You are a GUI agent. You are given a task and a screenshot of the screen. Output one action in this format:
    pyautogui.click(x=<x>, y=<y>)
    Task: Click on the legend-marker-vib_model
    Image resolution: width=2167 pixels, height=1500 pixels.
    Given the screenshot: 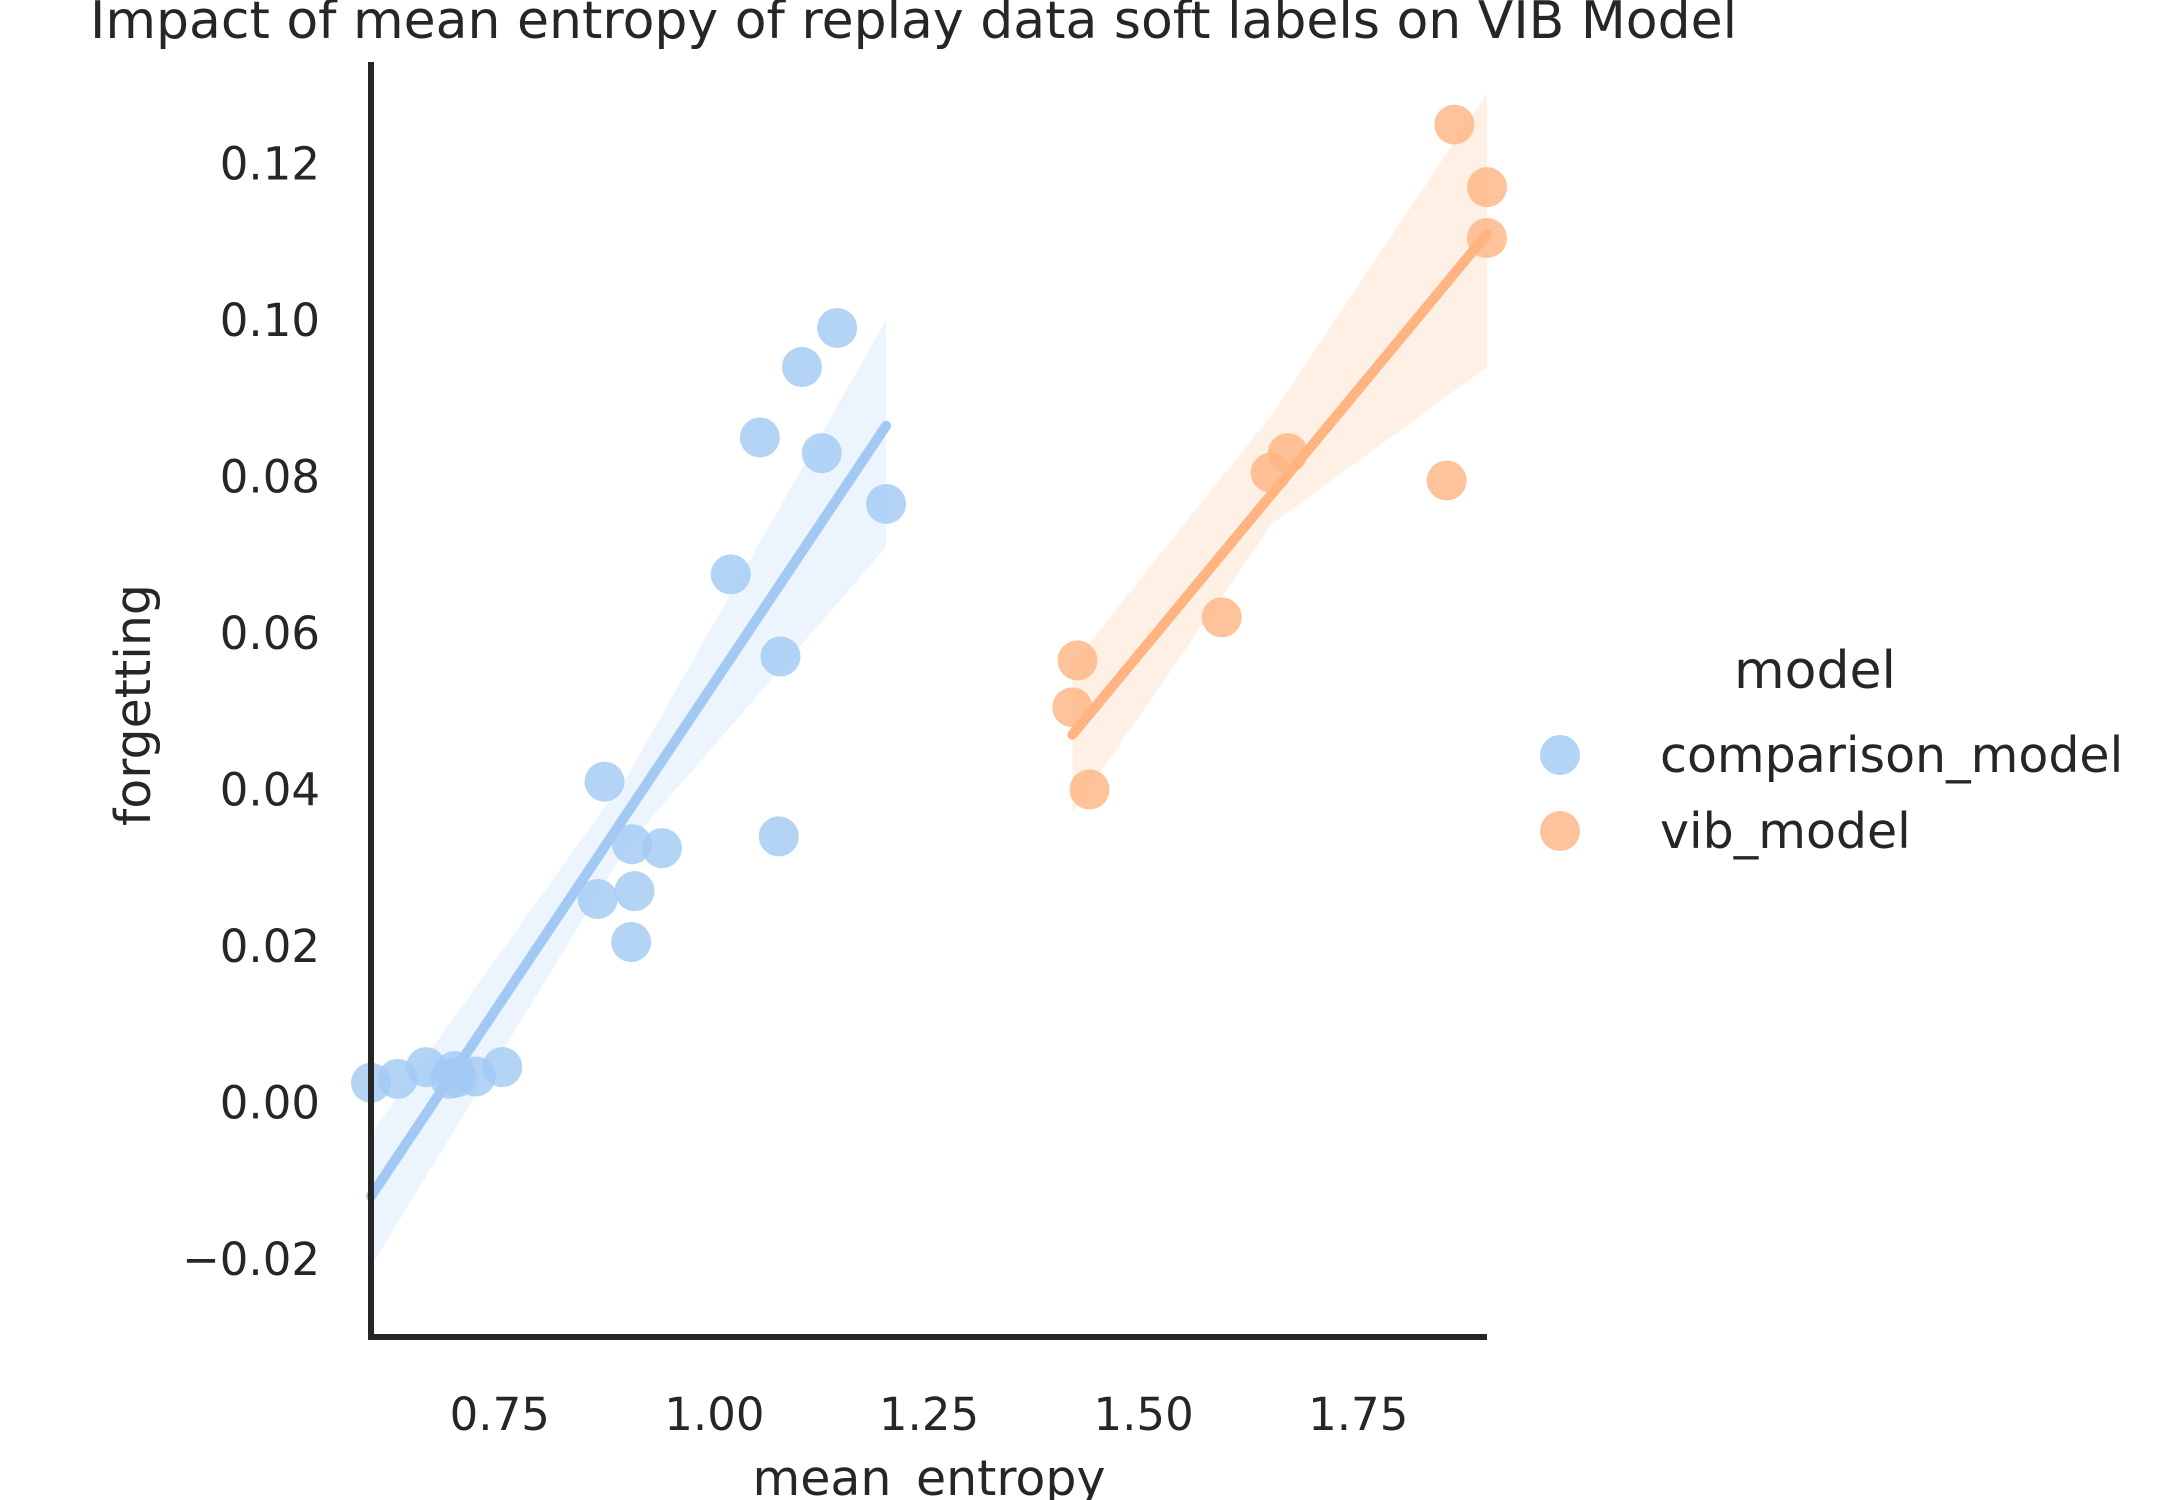 What is the action you would take?
    pyautogui.click(x=1560, y=831)
    